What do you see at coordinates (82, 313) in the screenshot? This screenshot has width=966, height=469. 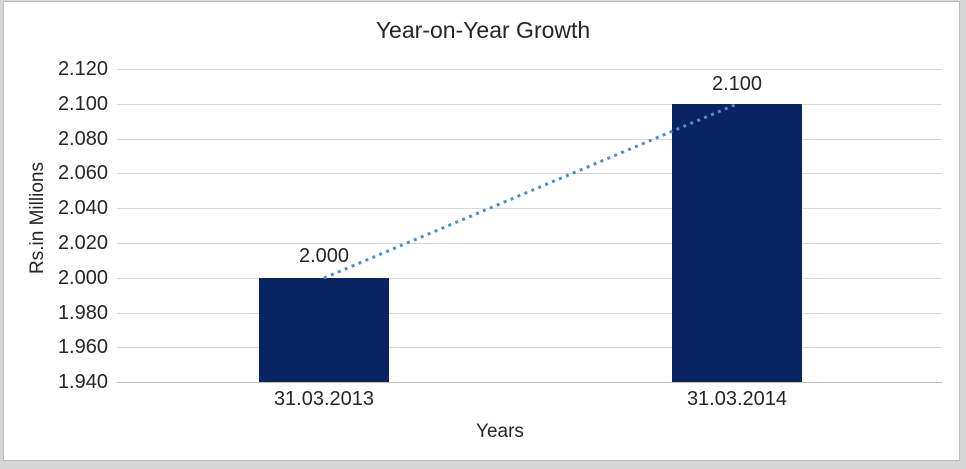 I see `y-tick-label: 1.980` at bounding box center [82, 313].